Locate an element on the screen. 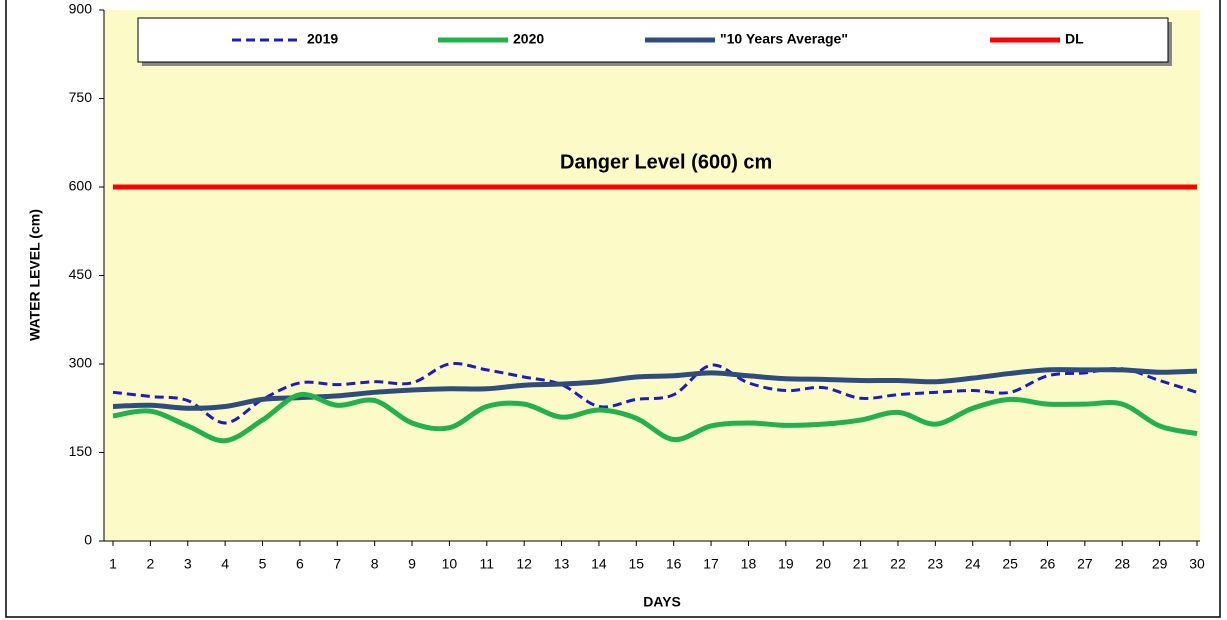  legend-label: DL is located at coordinates (1074, 39).